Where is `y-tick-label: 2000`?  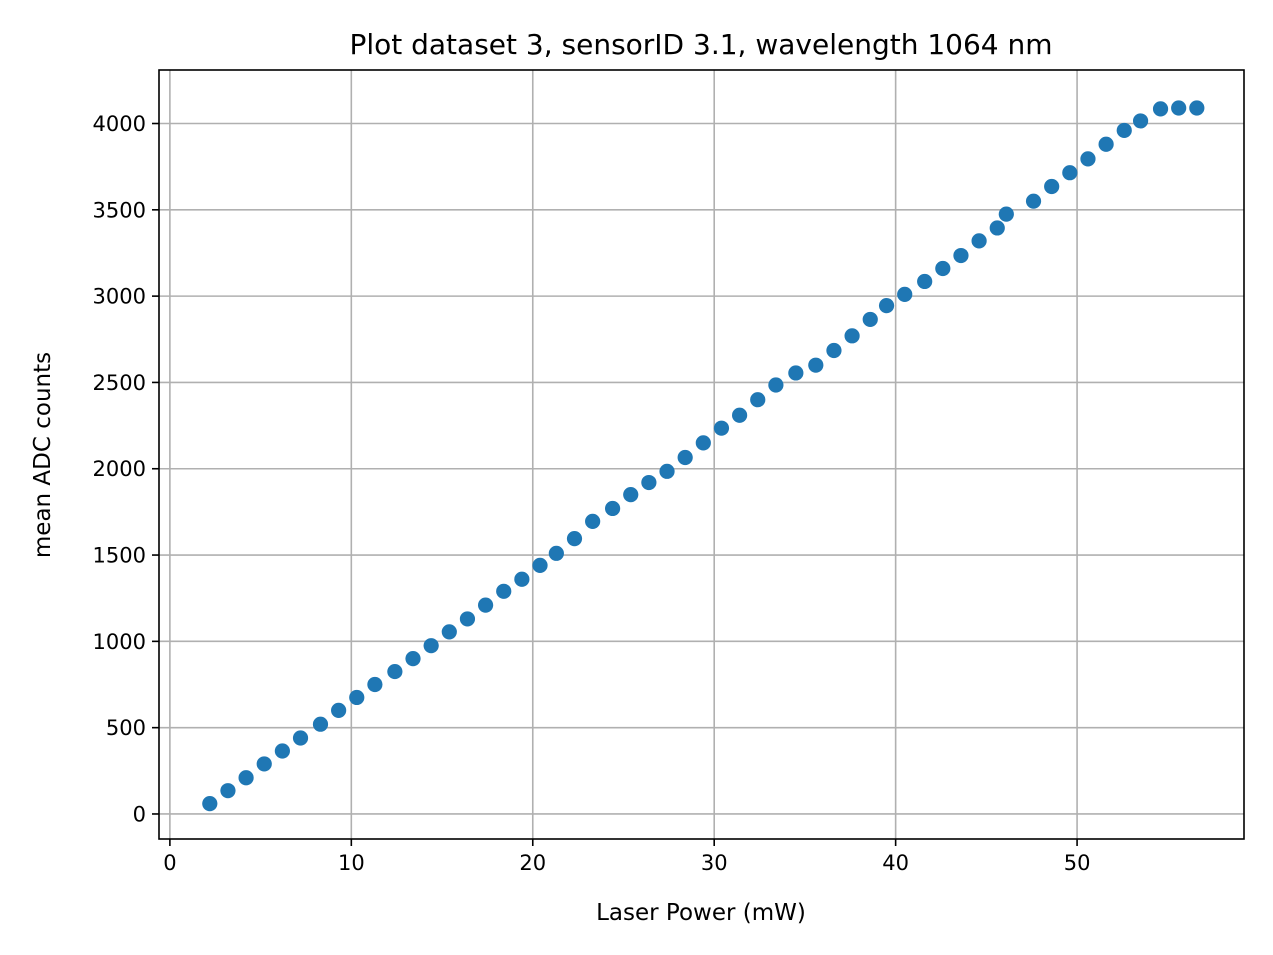
y-tick-label: 2000 is located at coordinates (119, 469).